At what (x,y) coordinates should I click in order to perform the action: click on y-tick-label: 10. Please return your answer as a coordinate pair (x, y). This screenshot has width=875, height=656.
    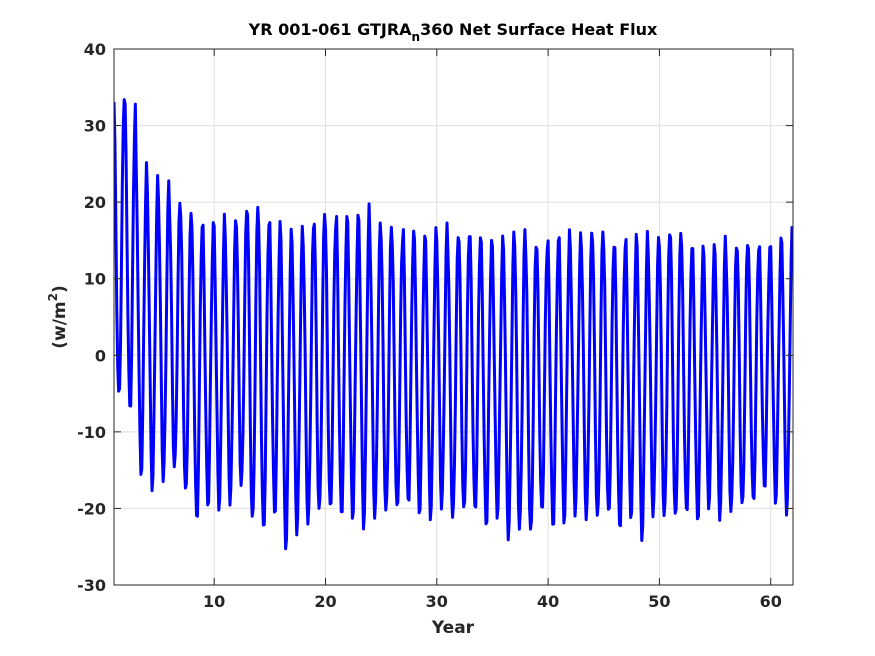
    Looking at the image, I should click on (95, 279).